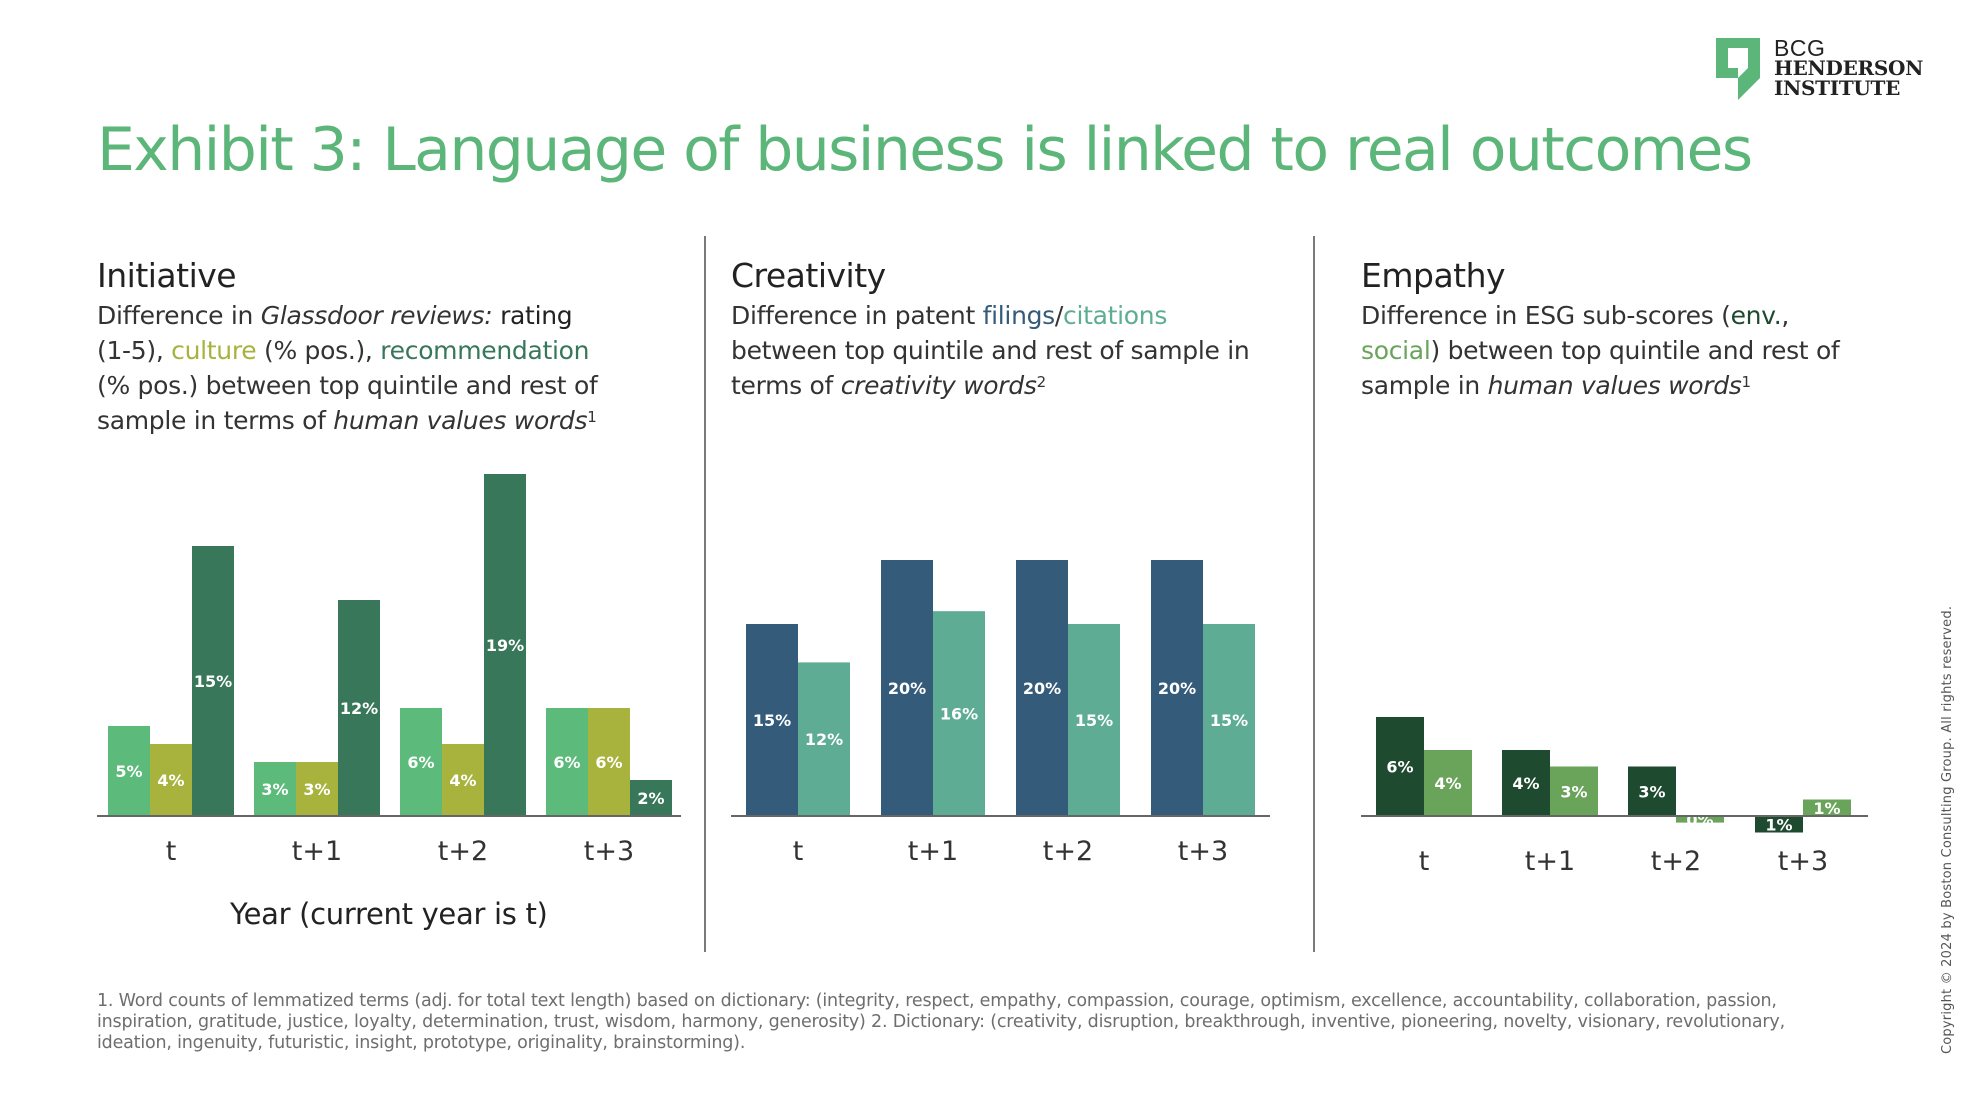 The height and width of the screenshot is (1104, 1968). Describe the element at coordinates (808, 275) in the screenshot. I see `panel-title-creativity: Creativity` at that location.